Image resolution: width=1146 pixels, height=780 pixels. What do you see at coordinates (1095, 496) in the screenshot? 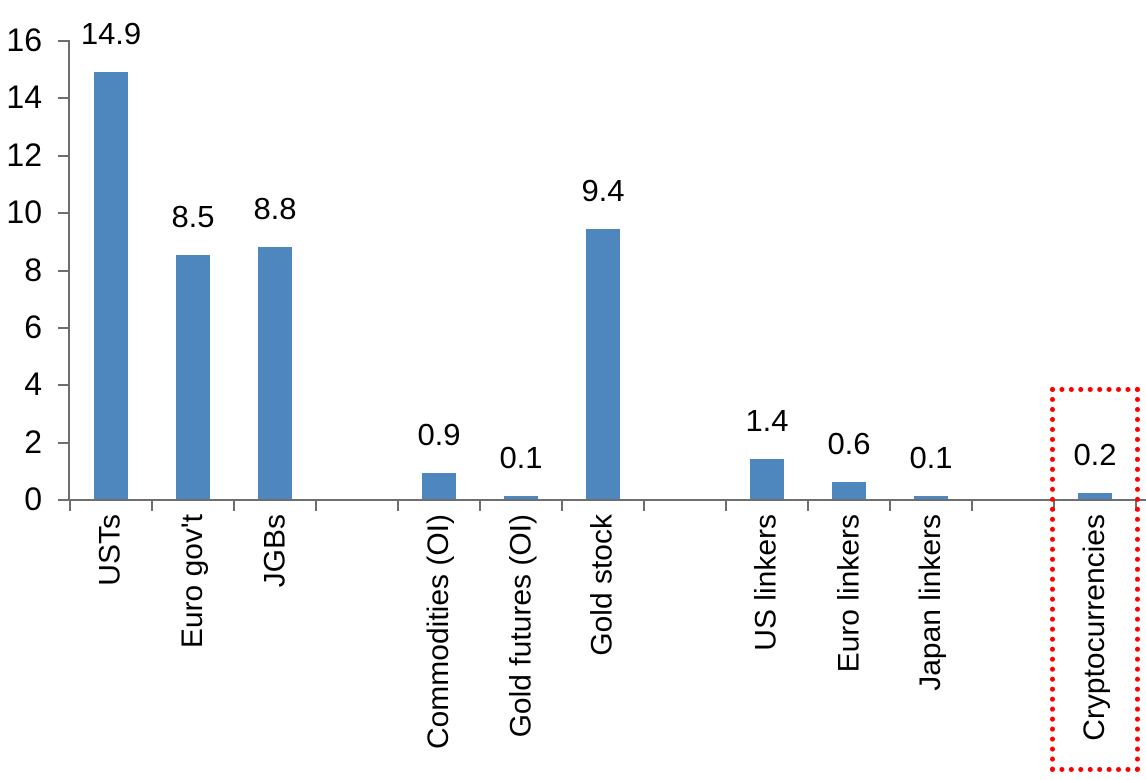
I see `bar-cryptocurrencies` at bounding box center [1095, 496].